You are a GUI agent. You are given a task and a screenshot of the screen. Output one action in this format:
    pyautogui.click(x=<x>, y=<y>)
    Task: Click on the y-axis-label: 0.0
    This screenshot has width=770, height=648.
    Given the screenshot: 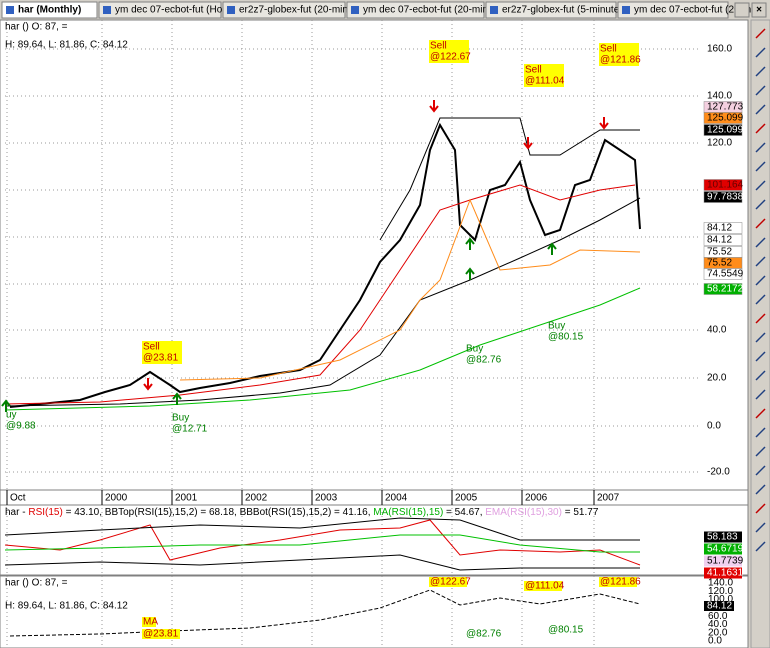 What is the action you would take?
    pyautogui.click(x=714, y=426)
    